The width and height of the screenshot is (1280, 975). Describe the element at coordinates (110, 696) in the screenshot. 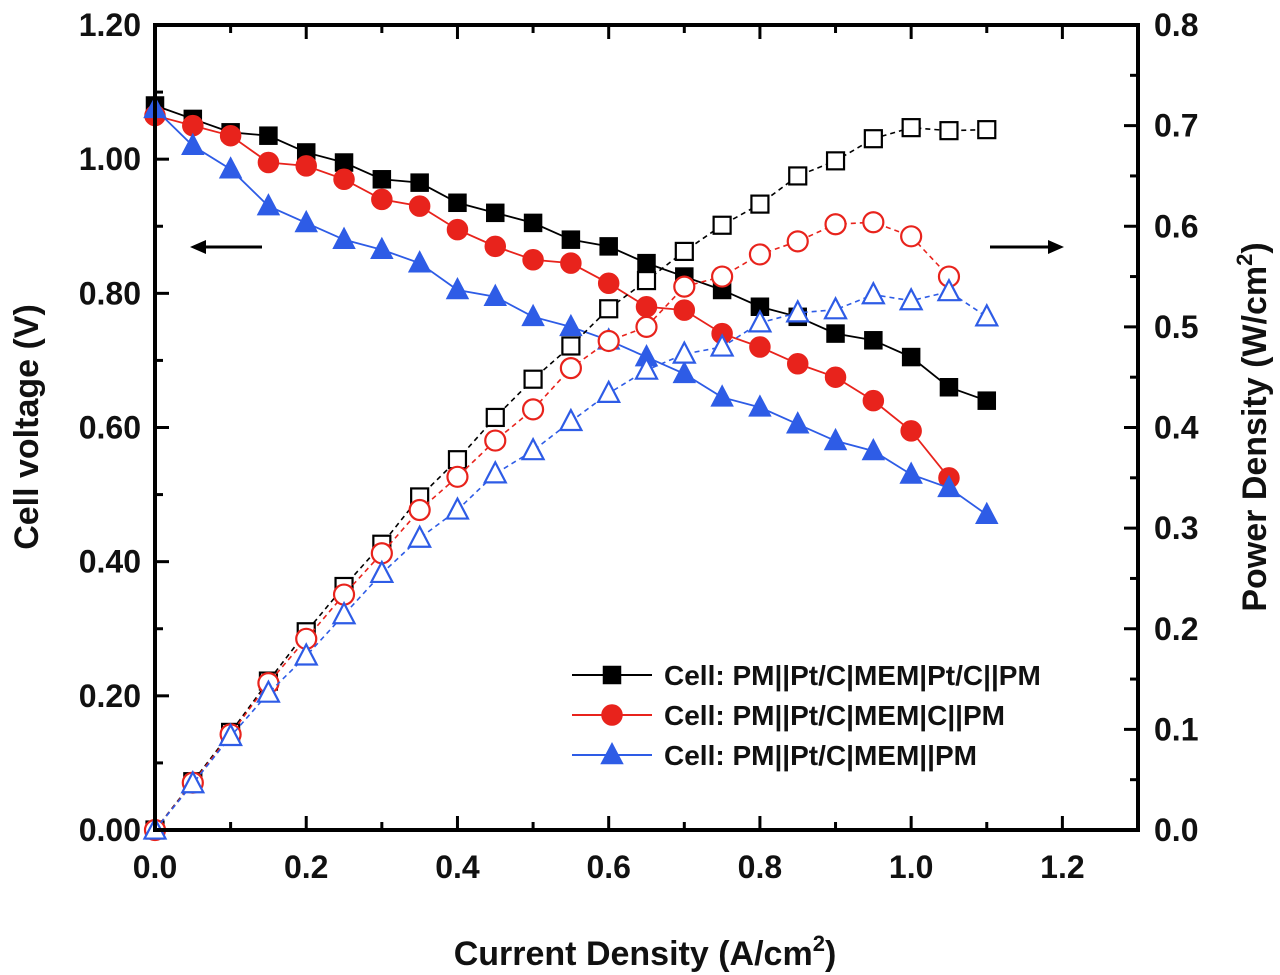

I see `y-left-tick-label: 0.20` at that location.